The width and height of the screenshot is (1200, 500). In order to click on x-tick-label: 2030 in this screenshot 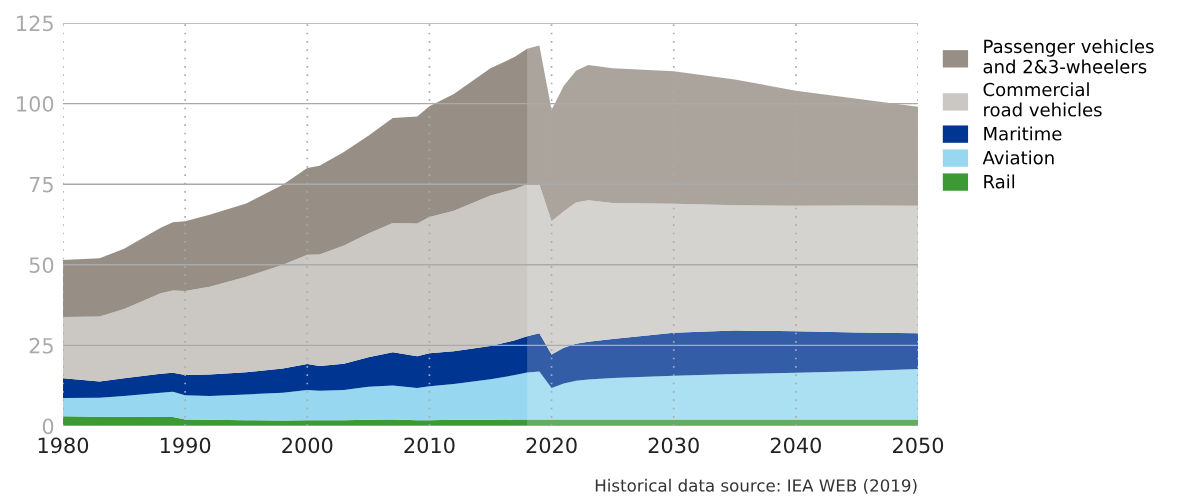, I will do `click(673, 445)`.